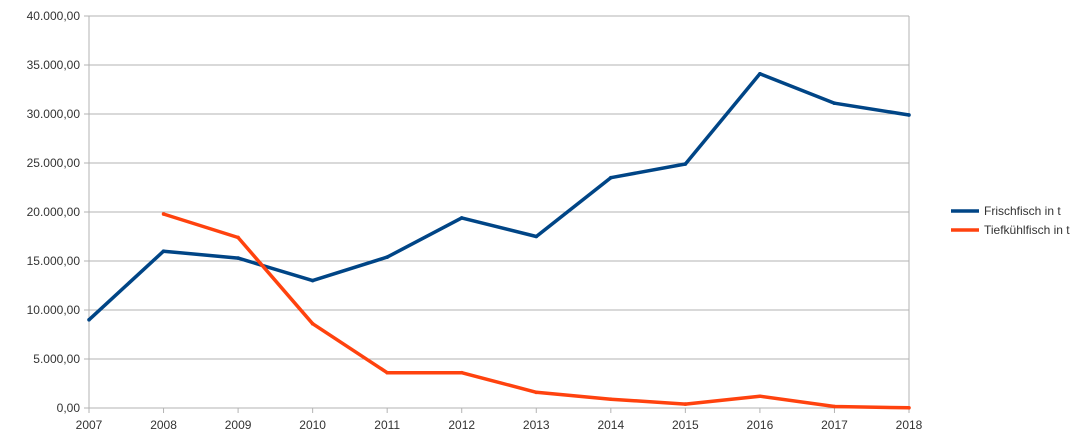  I want to click on x-tick-label: 2010, so click(312, 425).